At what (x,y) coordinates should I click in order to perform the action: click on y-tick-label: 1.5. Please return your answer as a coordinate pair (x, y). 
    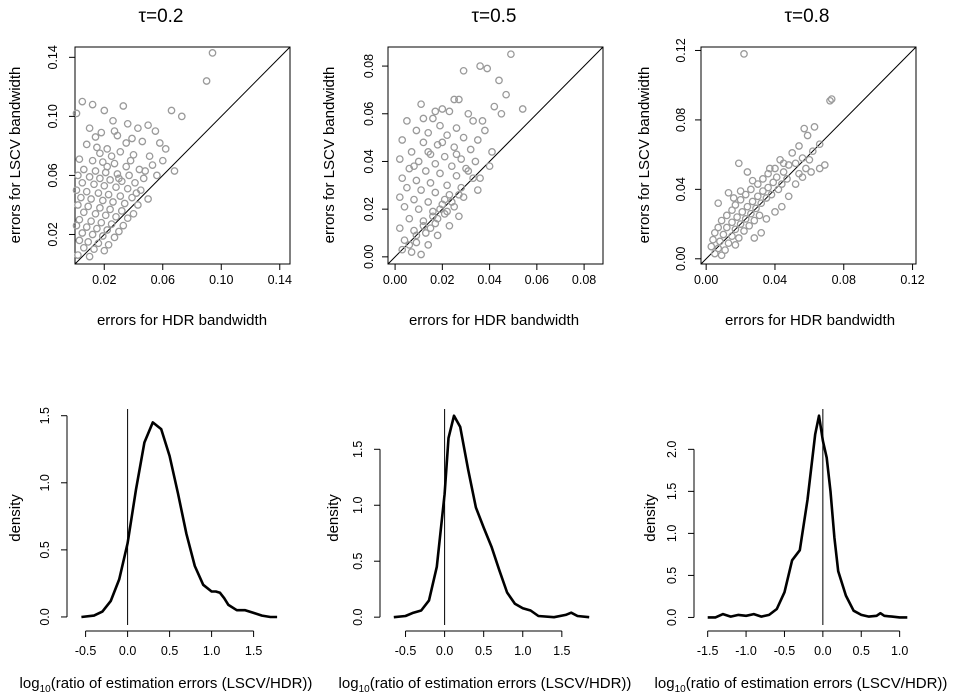
    Looking at the image, I should click on (358, 449).